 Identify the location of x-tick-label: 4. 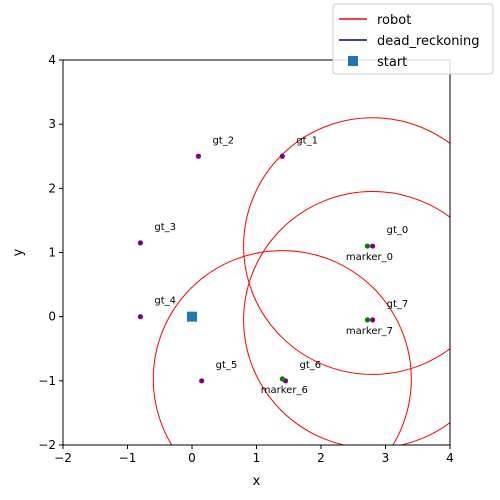
(450, 458).